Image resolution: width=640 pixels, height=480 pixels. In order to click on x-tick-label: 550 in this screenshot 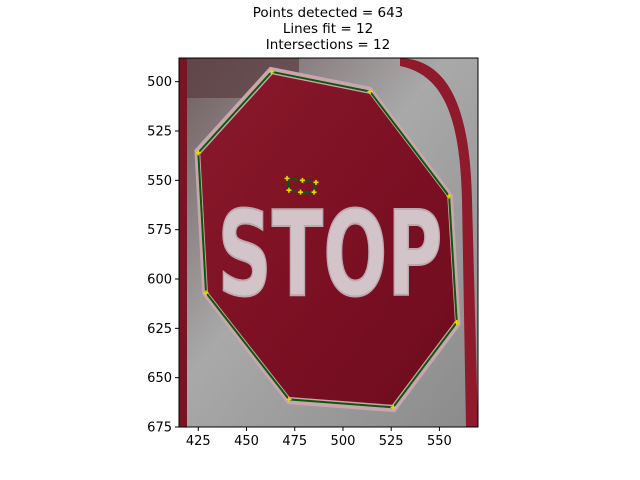, I will do `click(439, 441)`.